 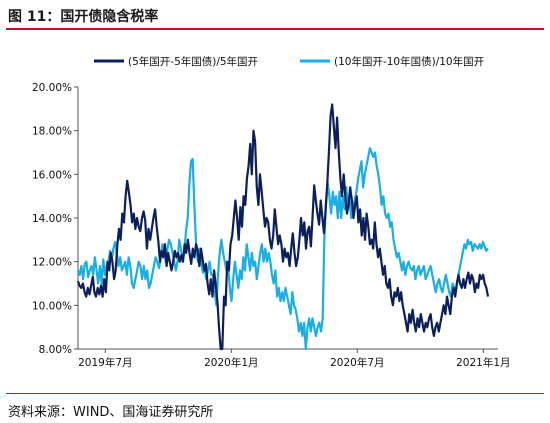 I want to click on top-rule, so click(x=275, y=29).